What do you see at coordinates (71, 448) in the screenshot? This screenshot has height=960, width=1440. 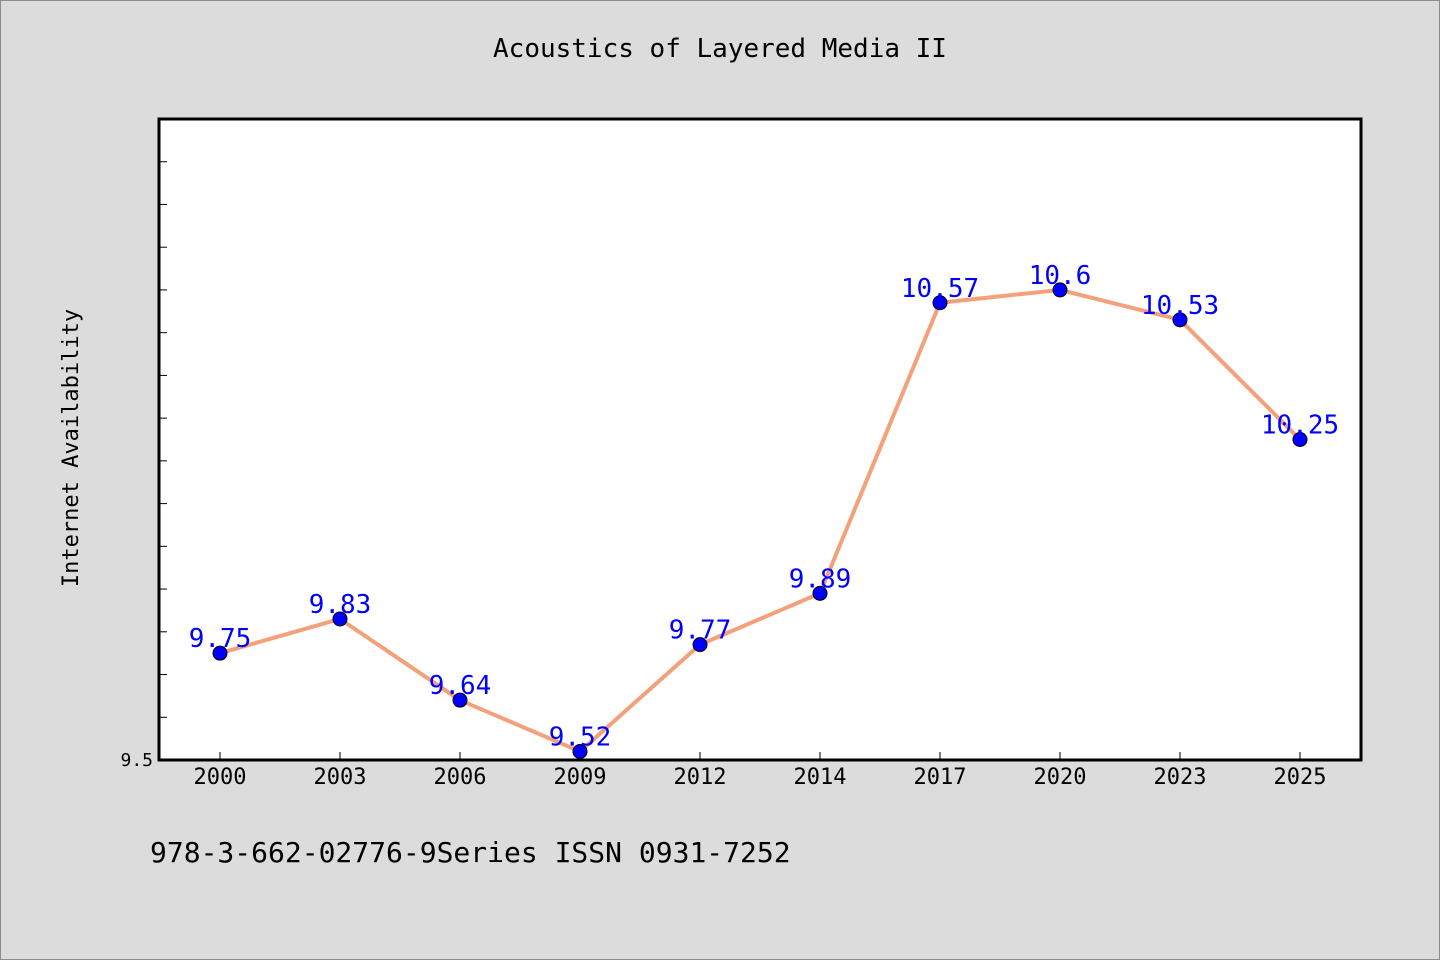 I see `y-axis-label: Internet Availability` at bounding box center [71, 448].